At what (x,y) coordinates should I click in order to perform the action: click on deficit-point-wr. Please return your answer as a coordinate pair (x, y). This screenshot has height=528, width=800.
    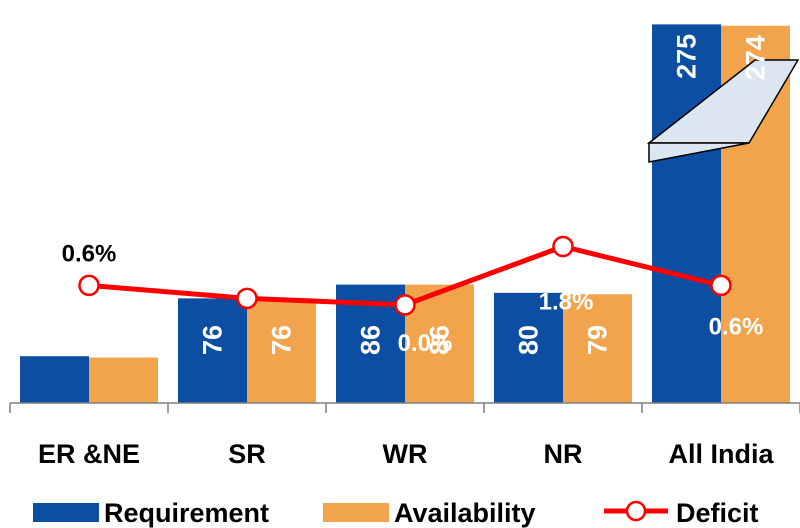
    Looking at the image, I should click on (405, 305).